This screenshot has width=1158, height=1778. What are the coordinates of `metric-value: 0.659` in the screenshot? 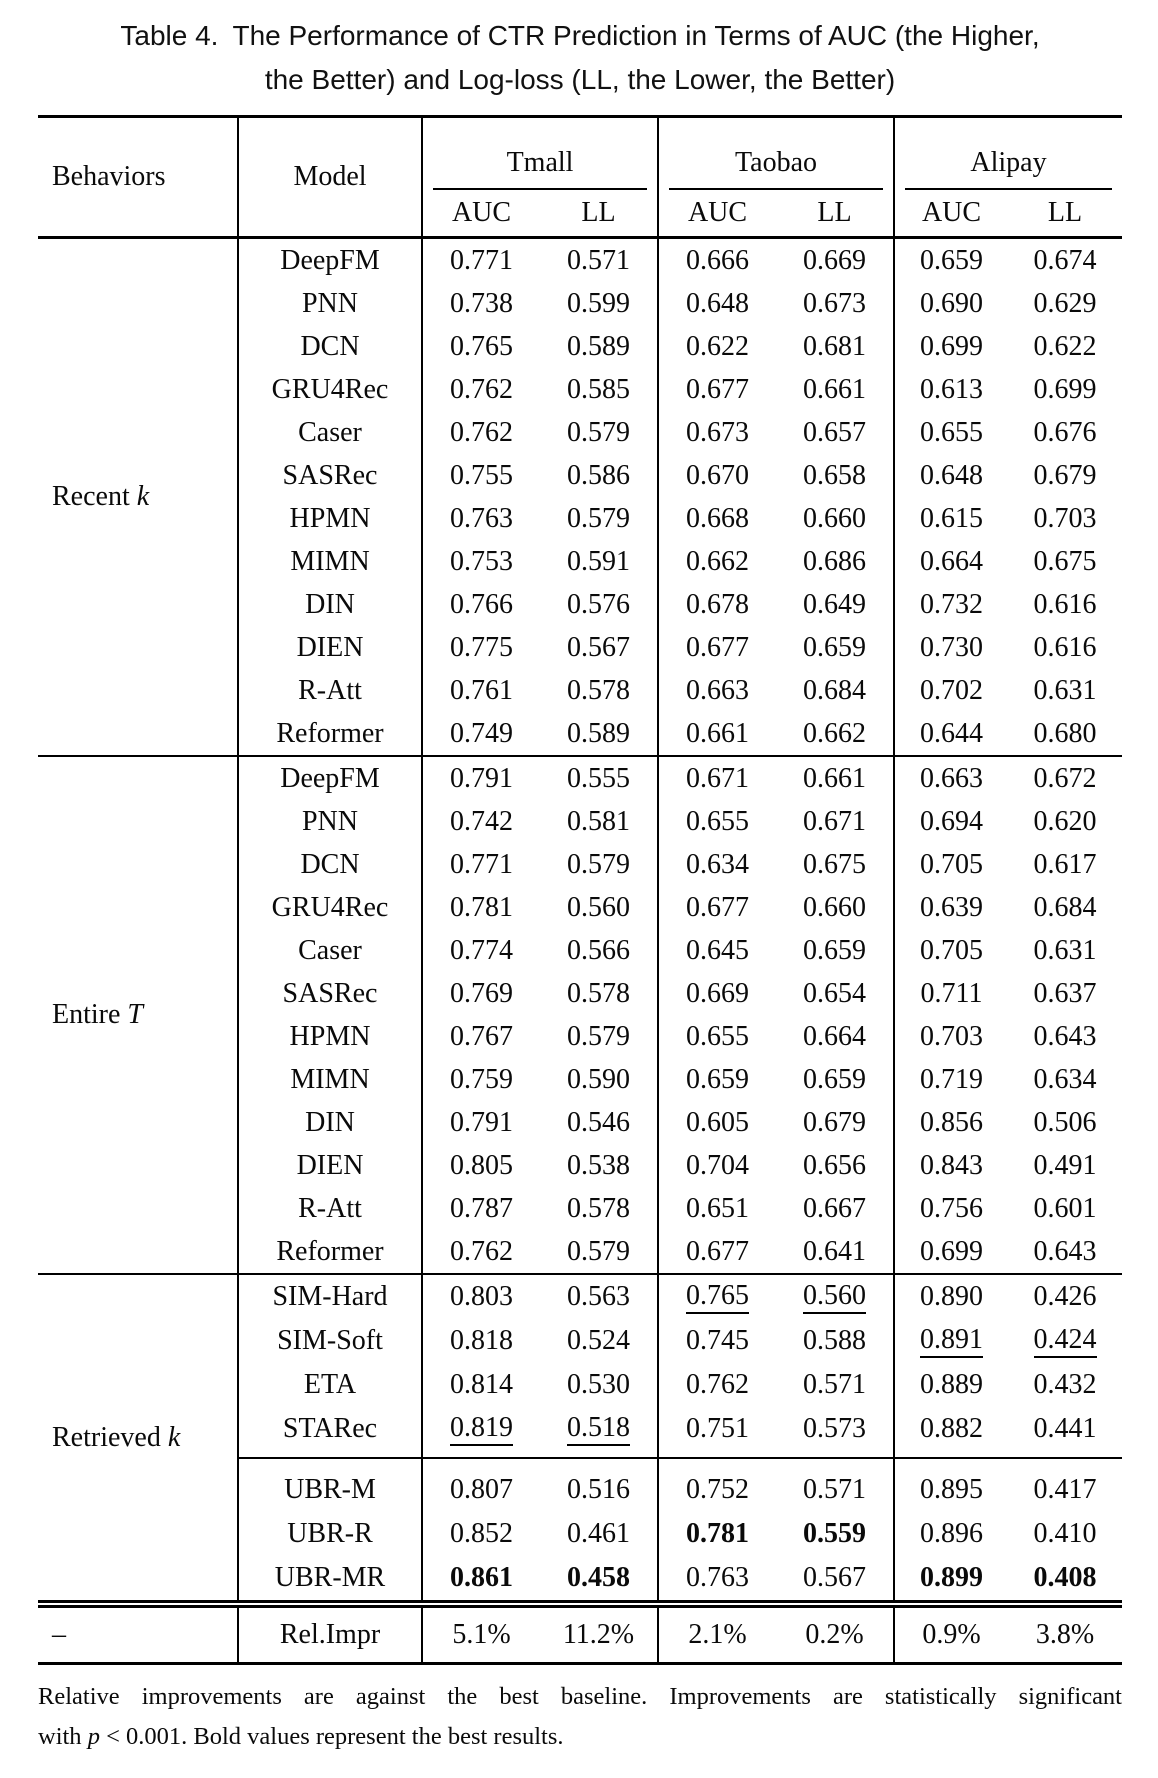 It's located at (834, 647).